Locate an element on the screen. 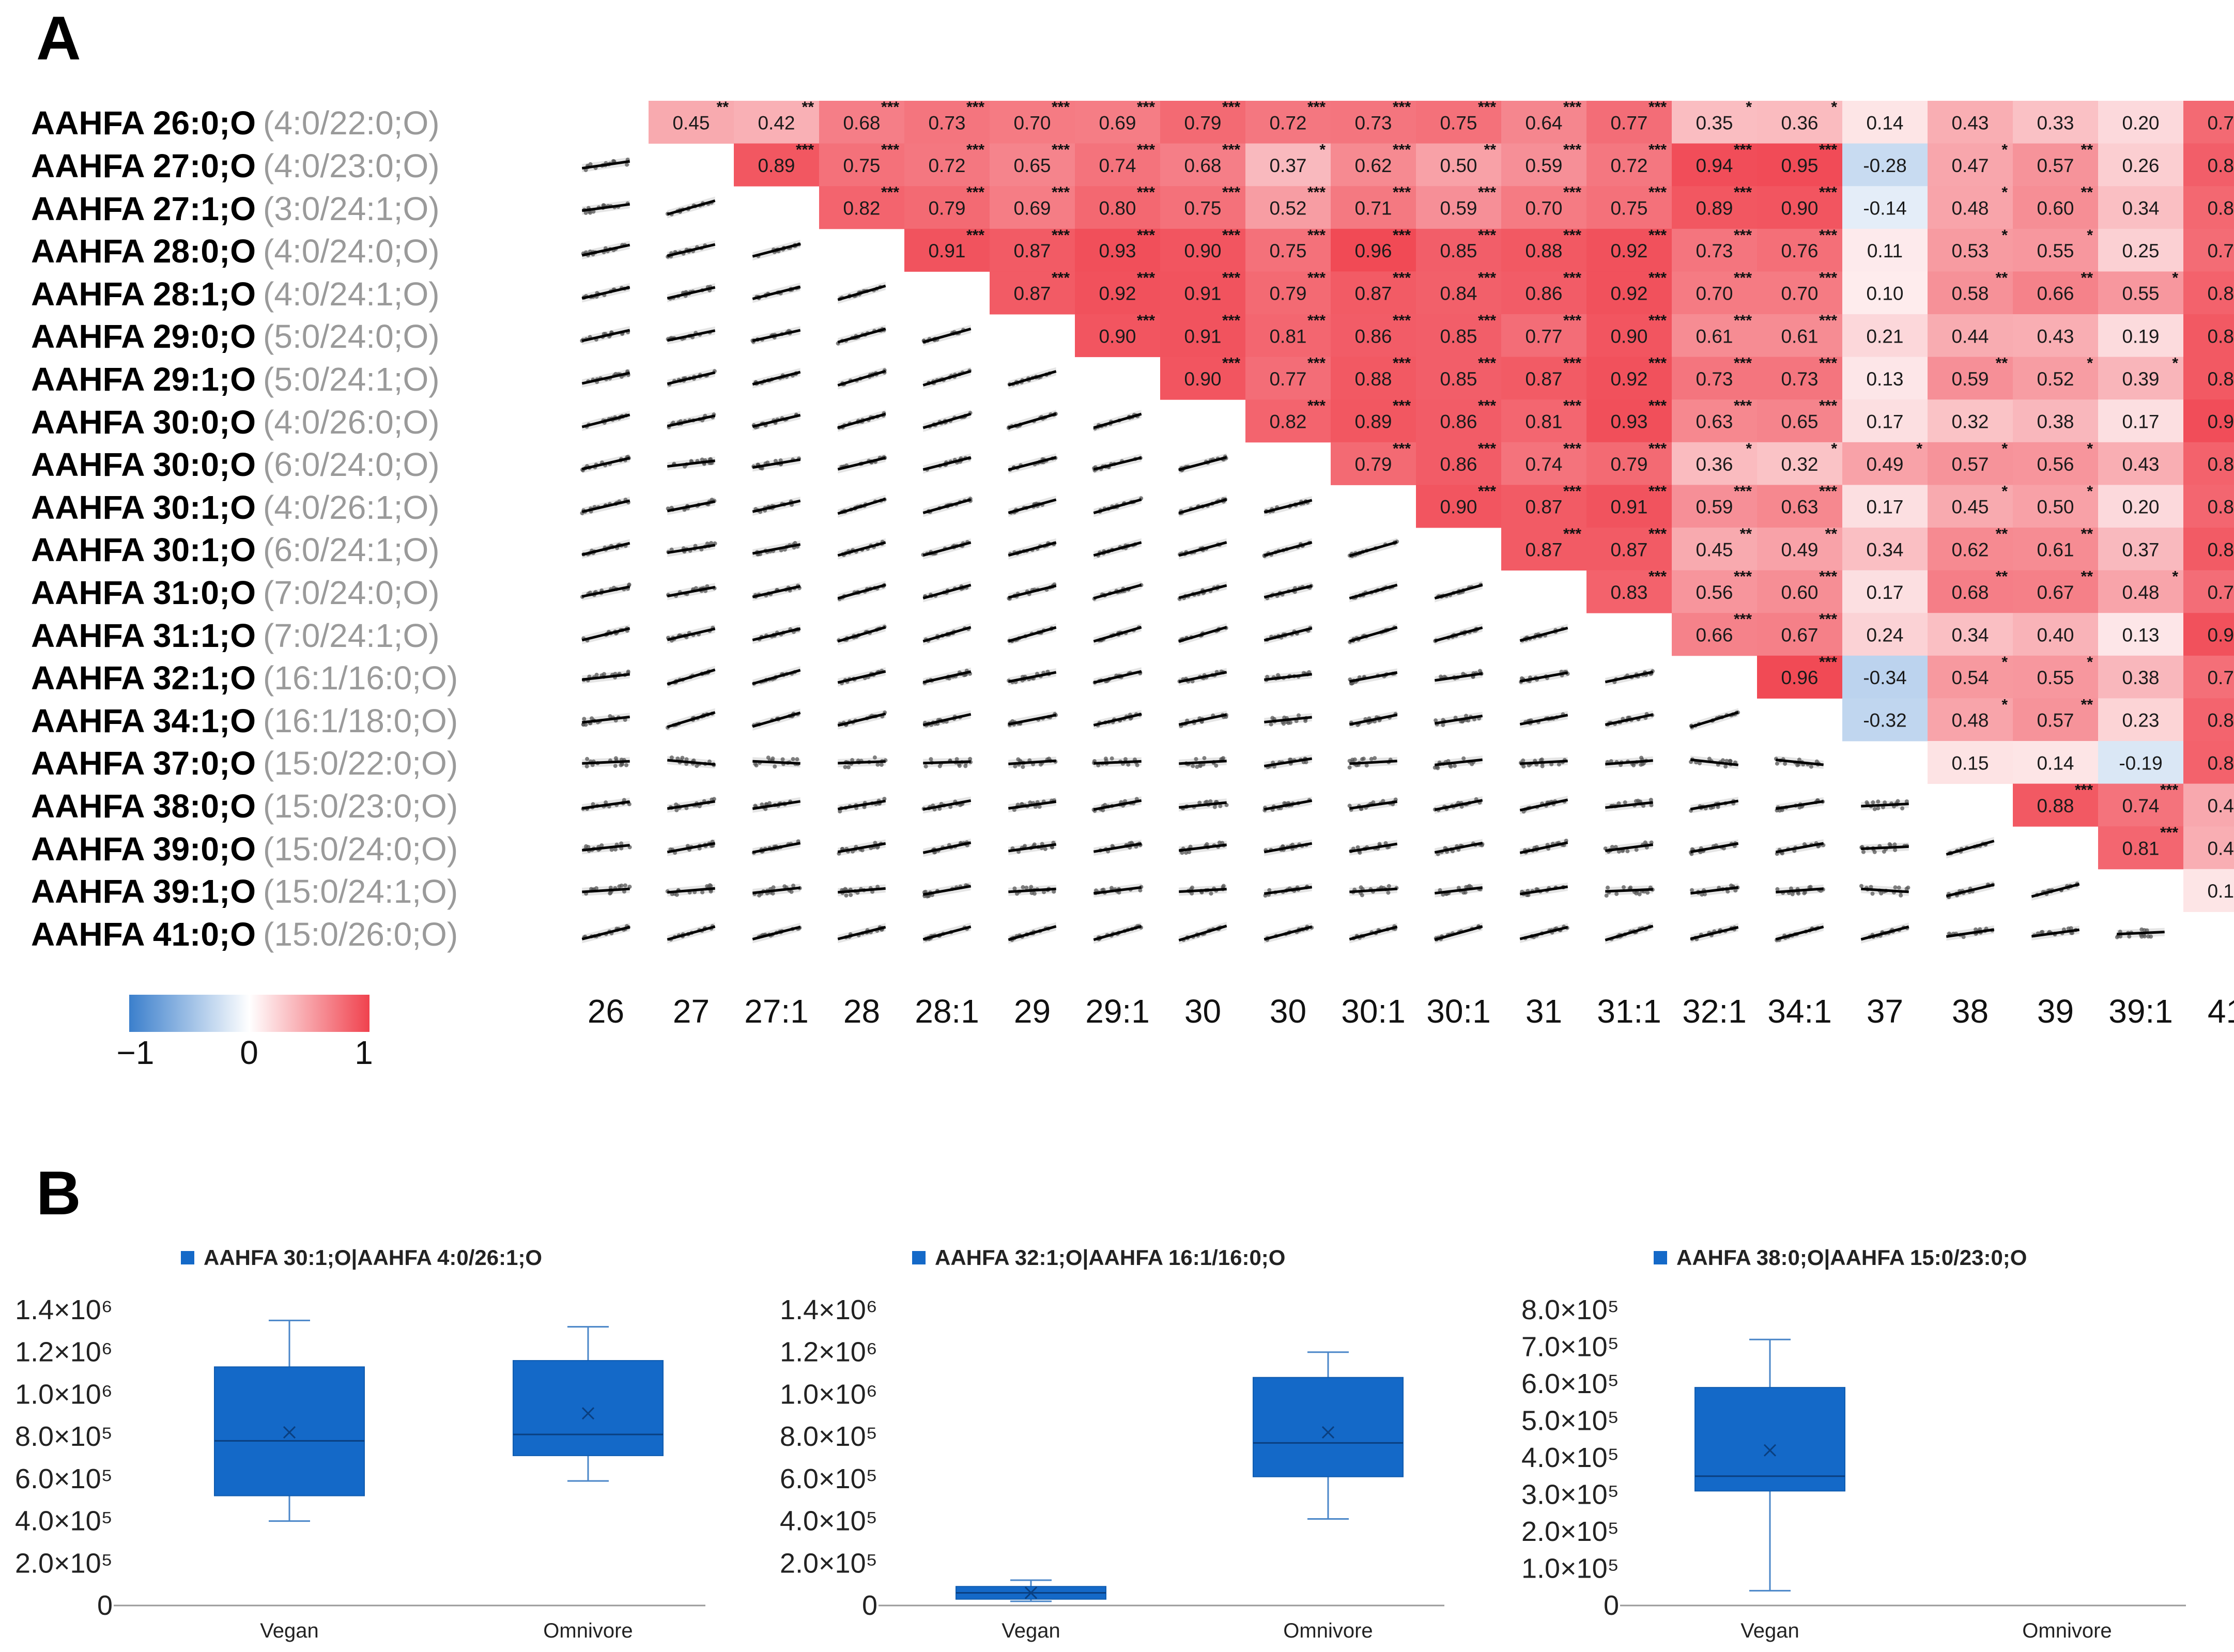  row-label: AAHFA 41:0;O (15:0/26:0;O) is located at coordinates (244, 935).